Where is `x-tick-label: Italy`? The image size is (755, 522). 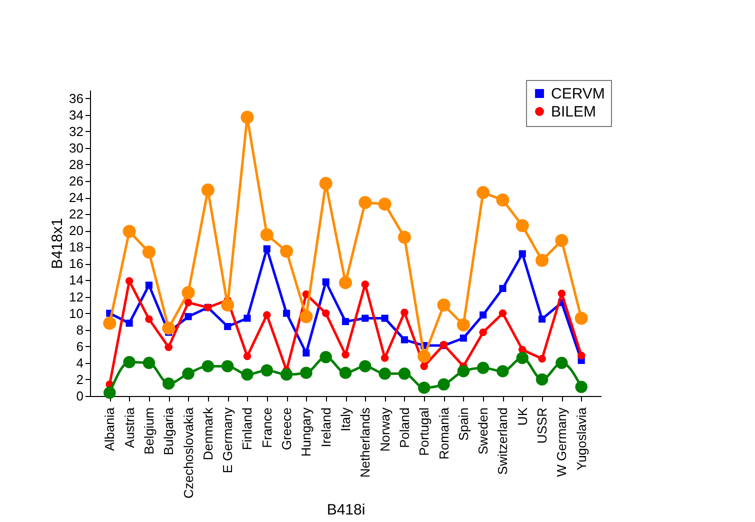
x-tick-label: Italy is located at coordinates (345, 419).